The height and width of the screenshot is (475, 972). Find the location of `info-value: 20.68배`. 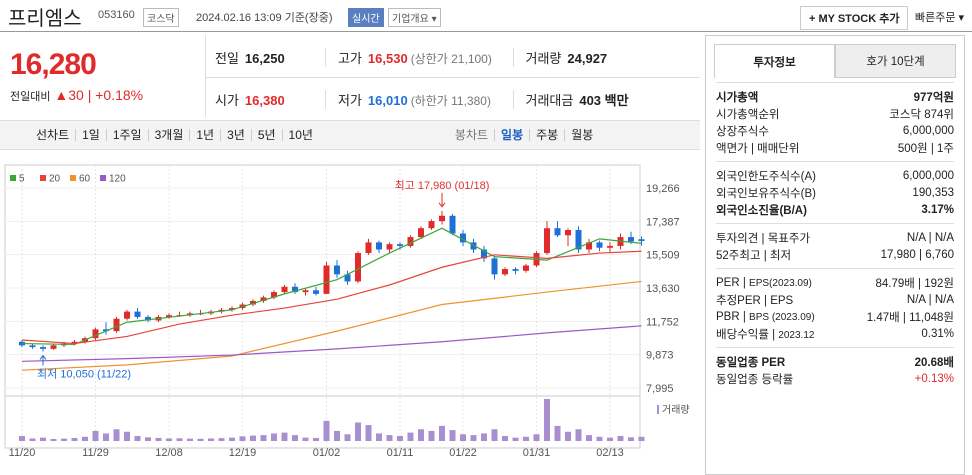

info-value: 20.68배 is located at coordinates (934, 362).